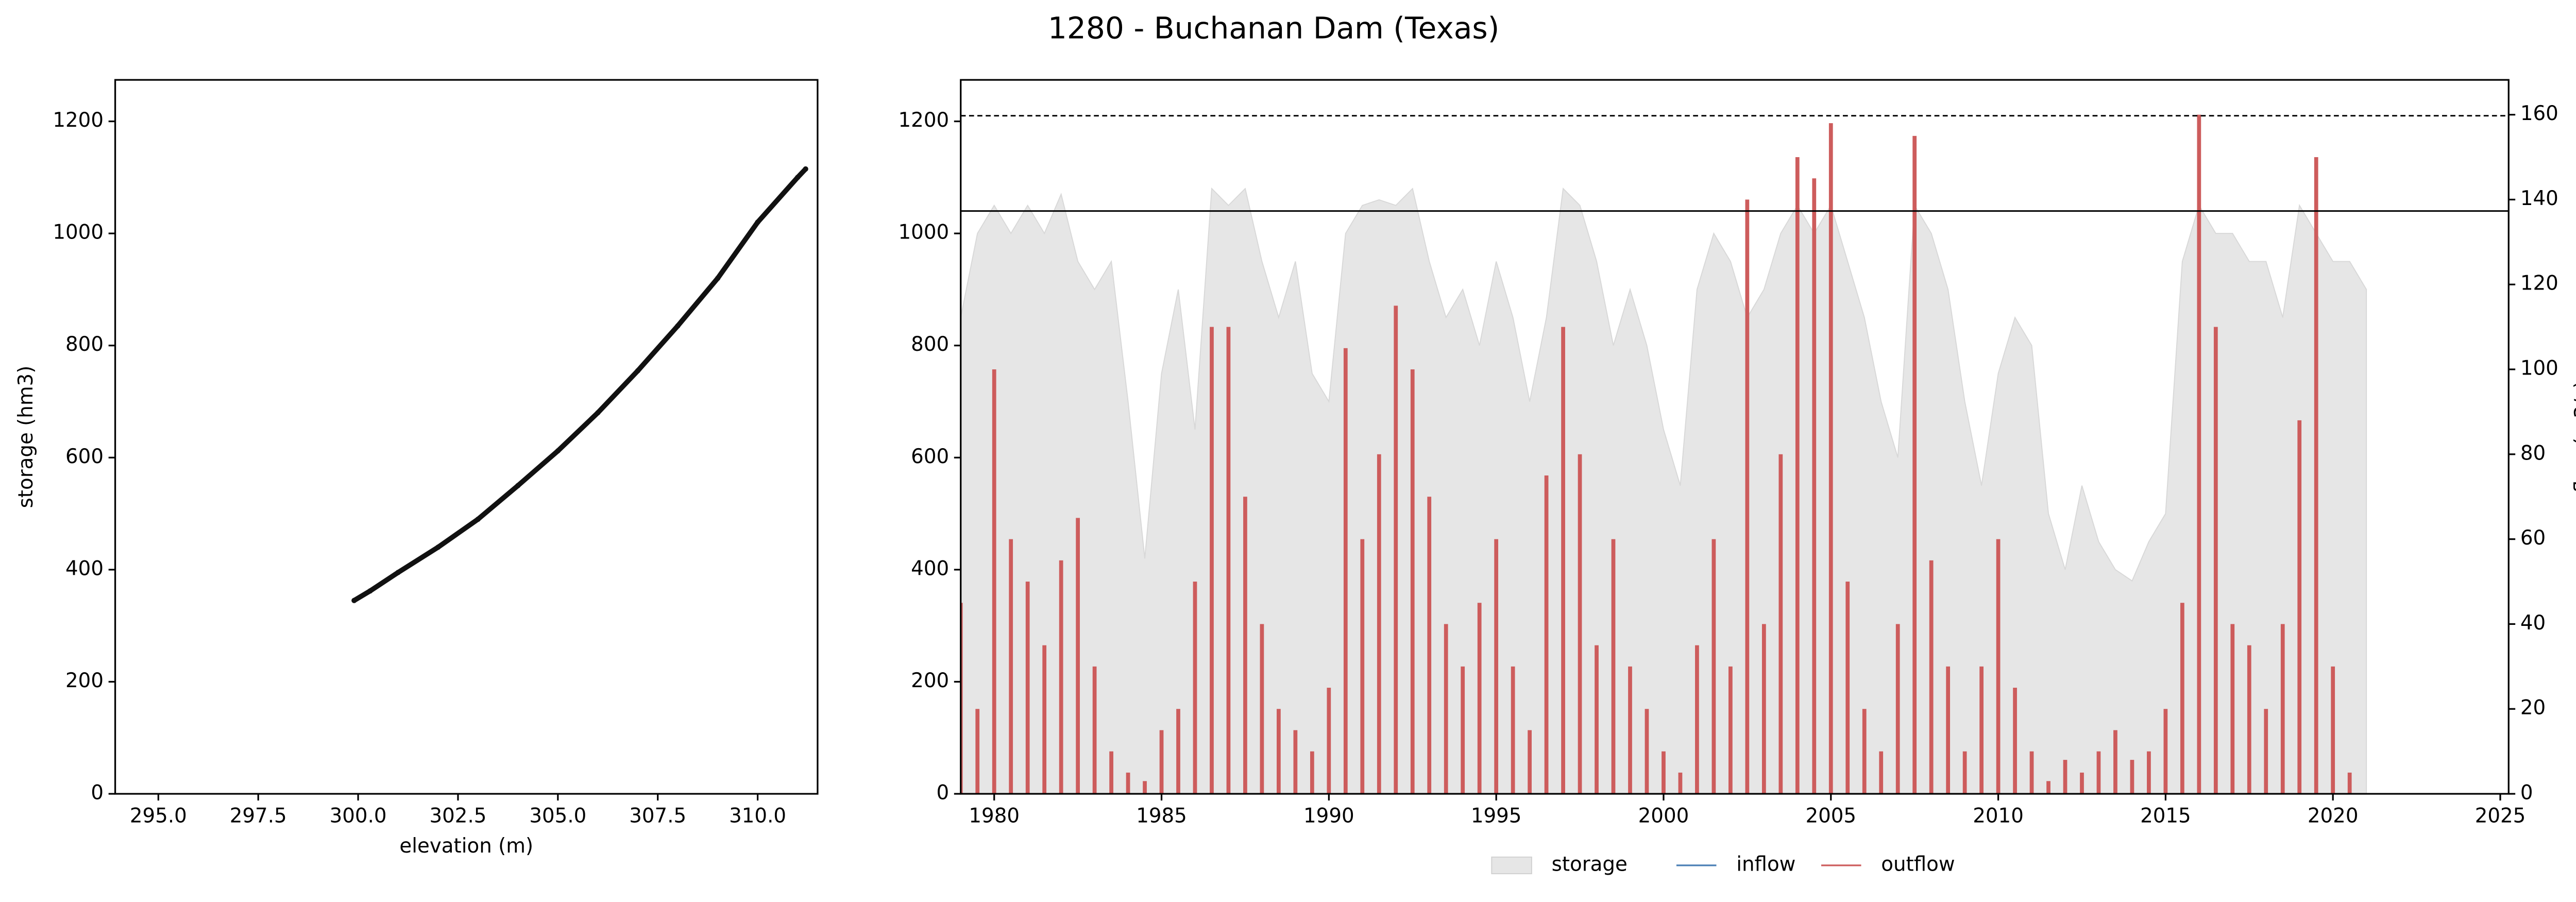 Image resolution: width=2576 pixels, height=902 pixels. I want to click on y2-tick-label: 100, so click(2539, 369).